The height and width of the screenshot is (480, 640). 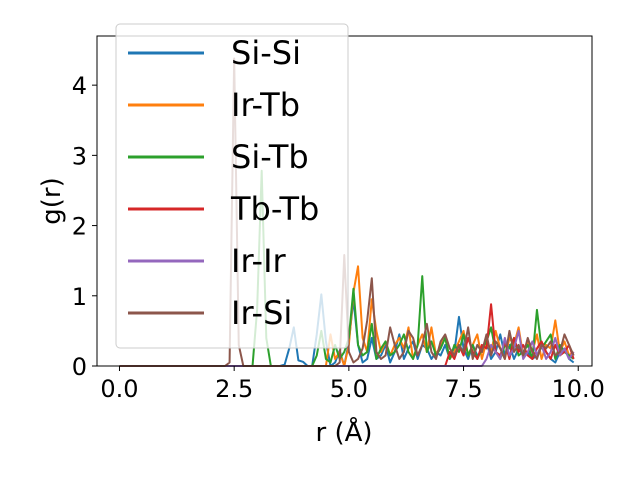 I want to click on x-tick-label: 0.0, so click(x=119, y=389).